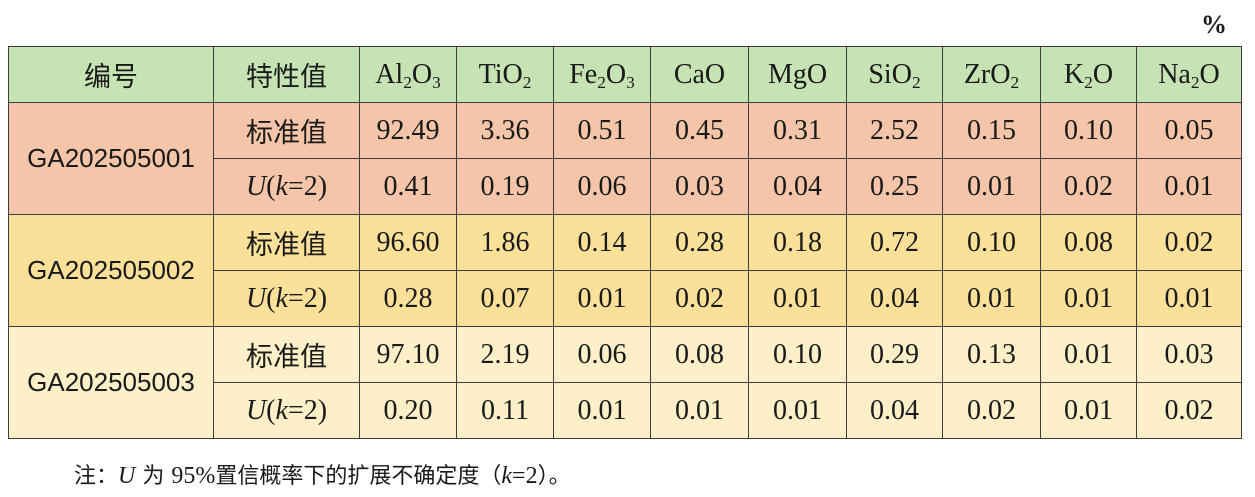 This screenshot has width=1255, height=497. Describe the element at coordinates (505, 410) in the screenshot. I see `uncertainty-value-cell: 0.11` at that location.